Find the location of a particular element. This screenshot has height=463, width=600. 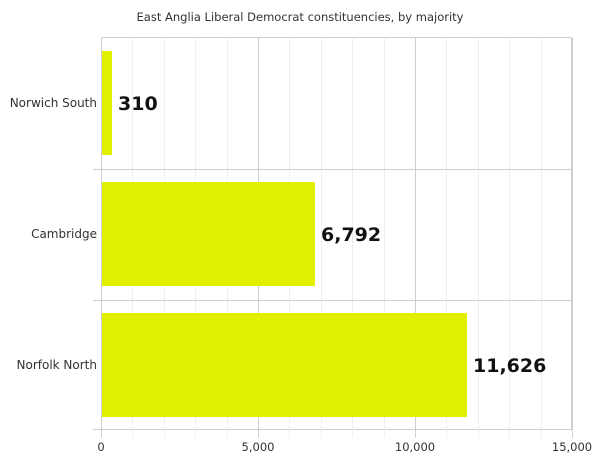

x-tick-label: 15,000 is located at coordinates (572, 447).